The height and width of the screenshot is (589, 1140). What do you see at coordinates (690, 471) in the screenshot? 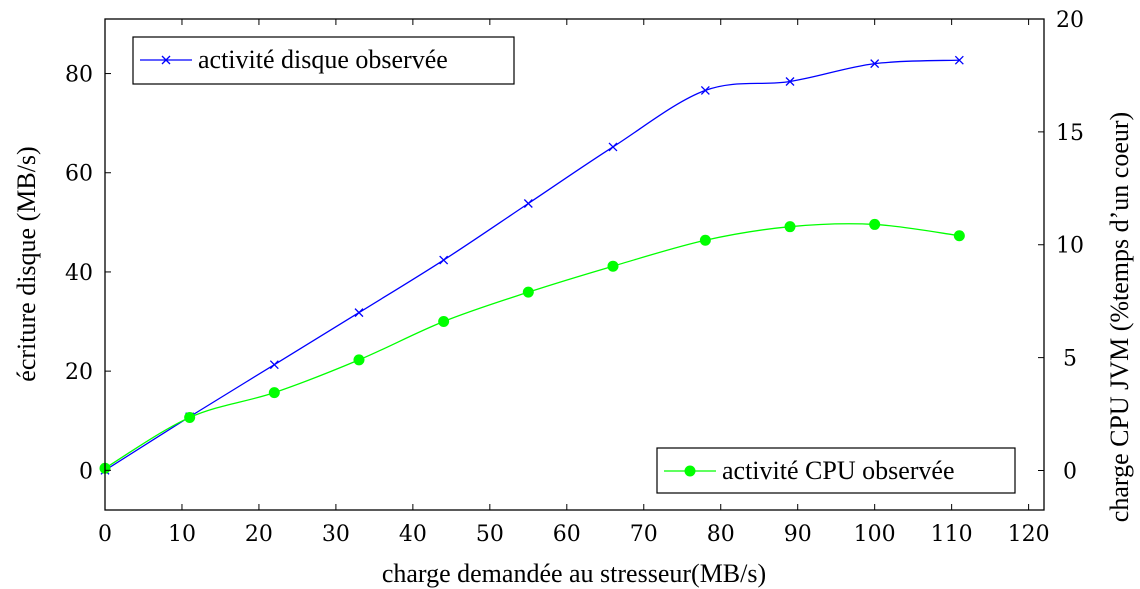
I see `legend-cpu-marker` at bounding box center [690, 471].